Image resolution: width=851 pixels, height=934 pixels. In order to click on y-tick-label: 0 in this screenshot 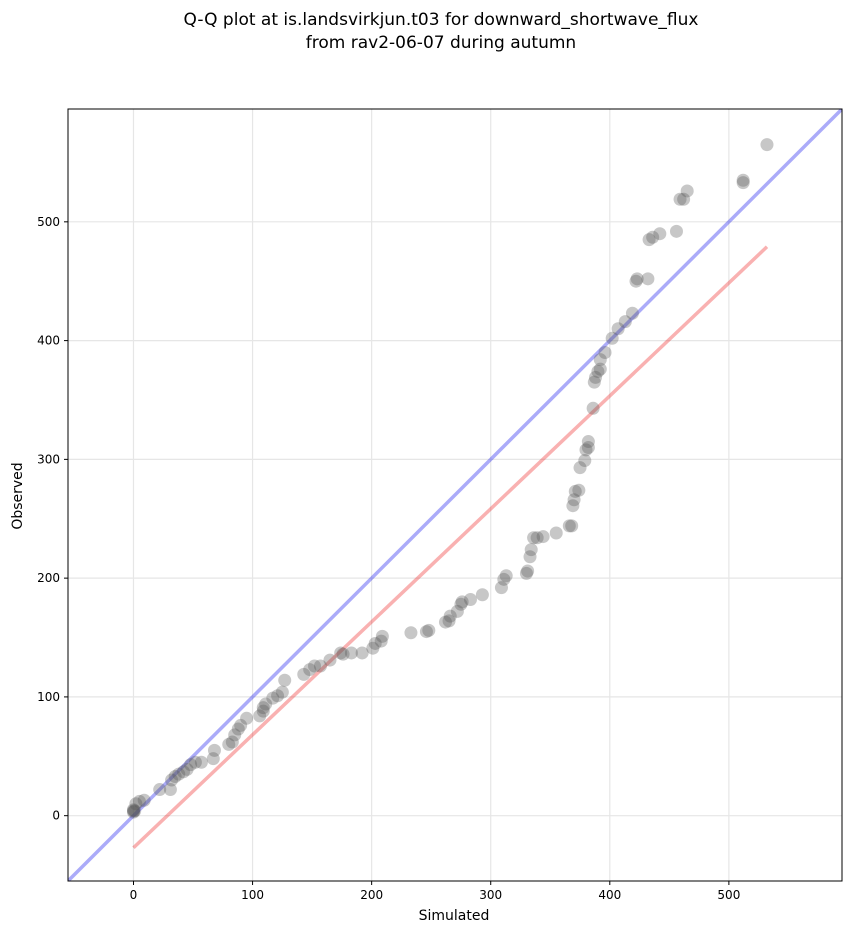, I will do `click(56, 816)`.